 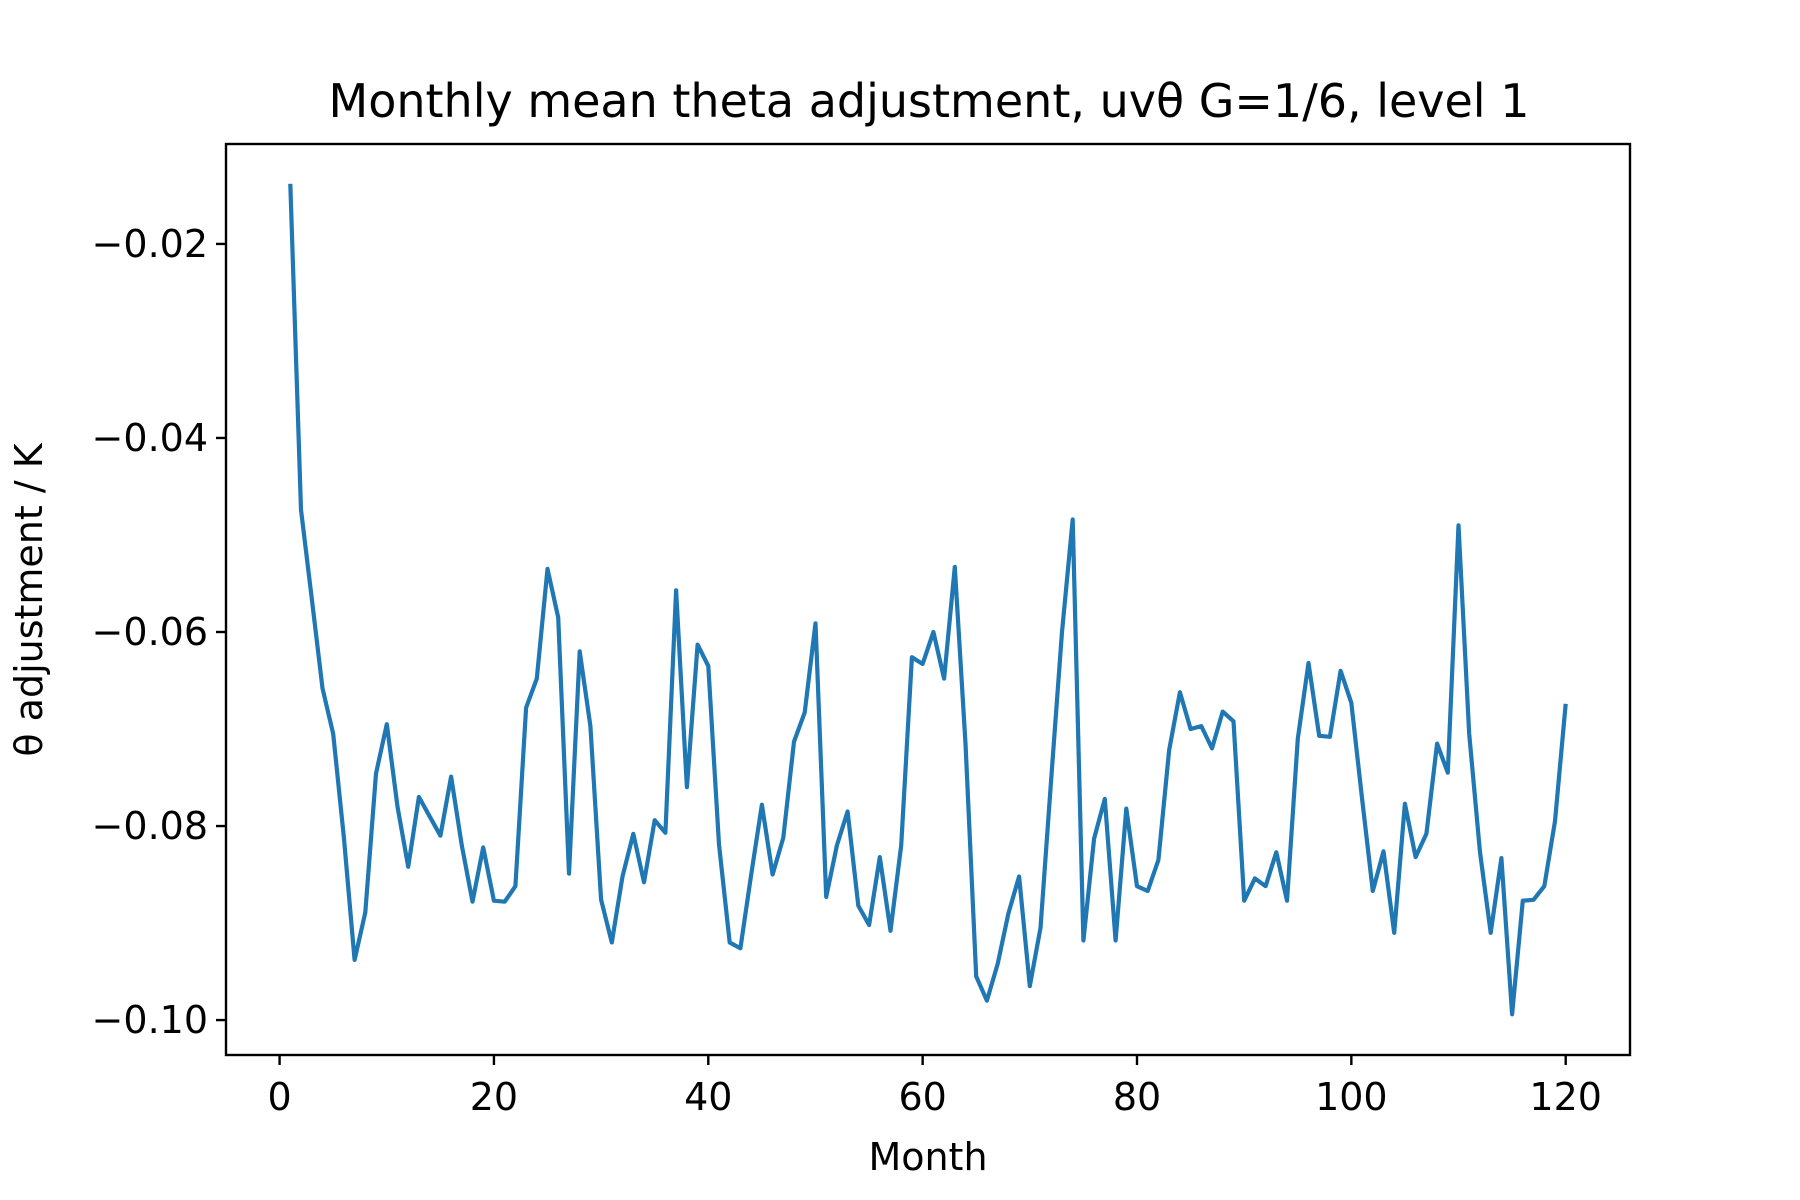 What do you see at coordinates (150, 244) in the screenshot?
I see `y-tick-label: −0.02` at bounding box center [150, 244].